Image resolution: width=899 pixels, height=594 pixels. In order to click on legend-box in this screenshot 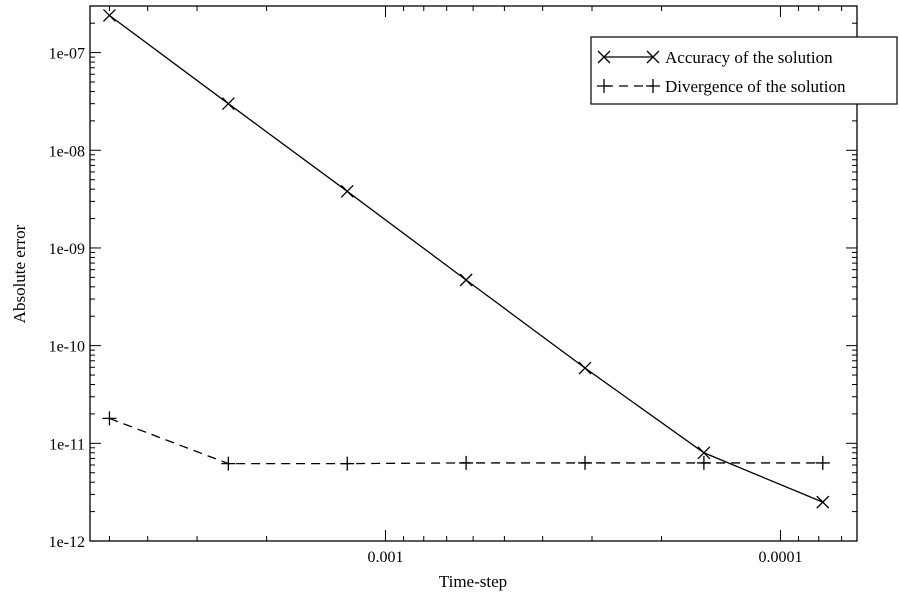, I will do `click(744, 70)`.